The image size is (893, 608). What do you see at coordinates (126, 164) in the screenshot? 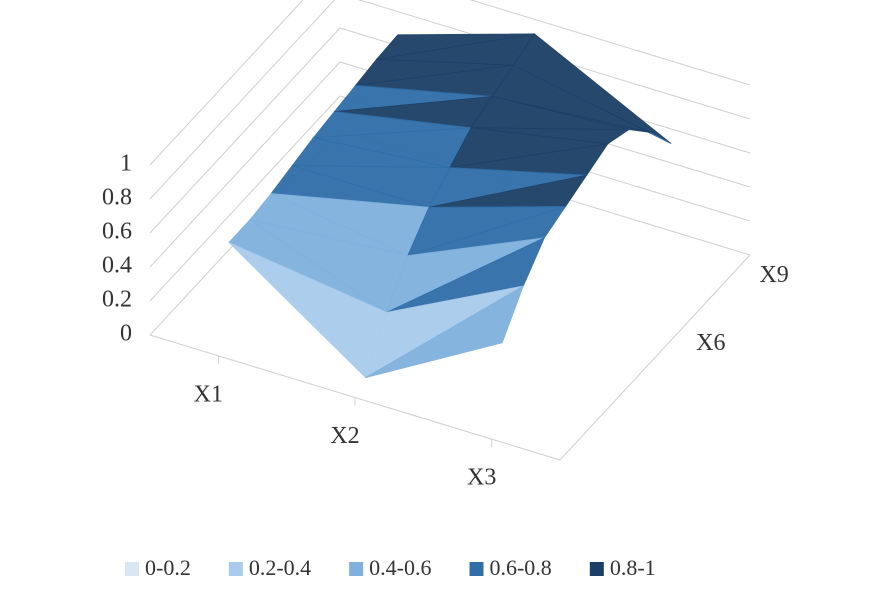
I see `z-tick-label: 1` at bounding box center [126, 164].